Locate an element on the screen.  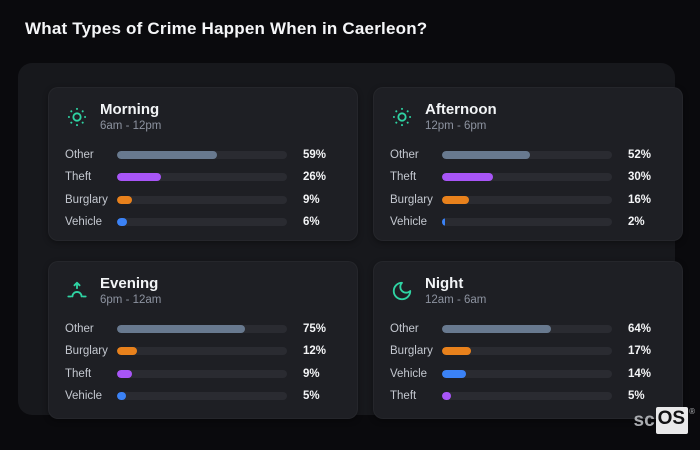
brand-prefix: sc is located at coordinates (644, 420).